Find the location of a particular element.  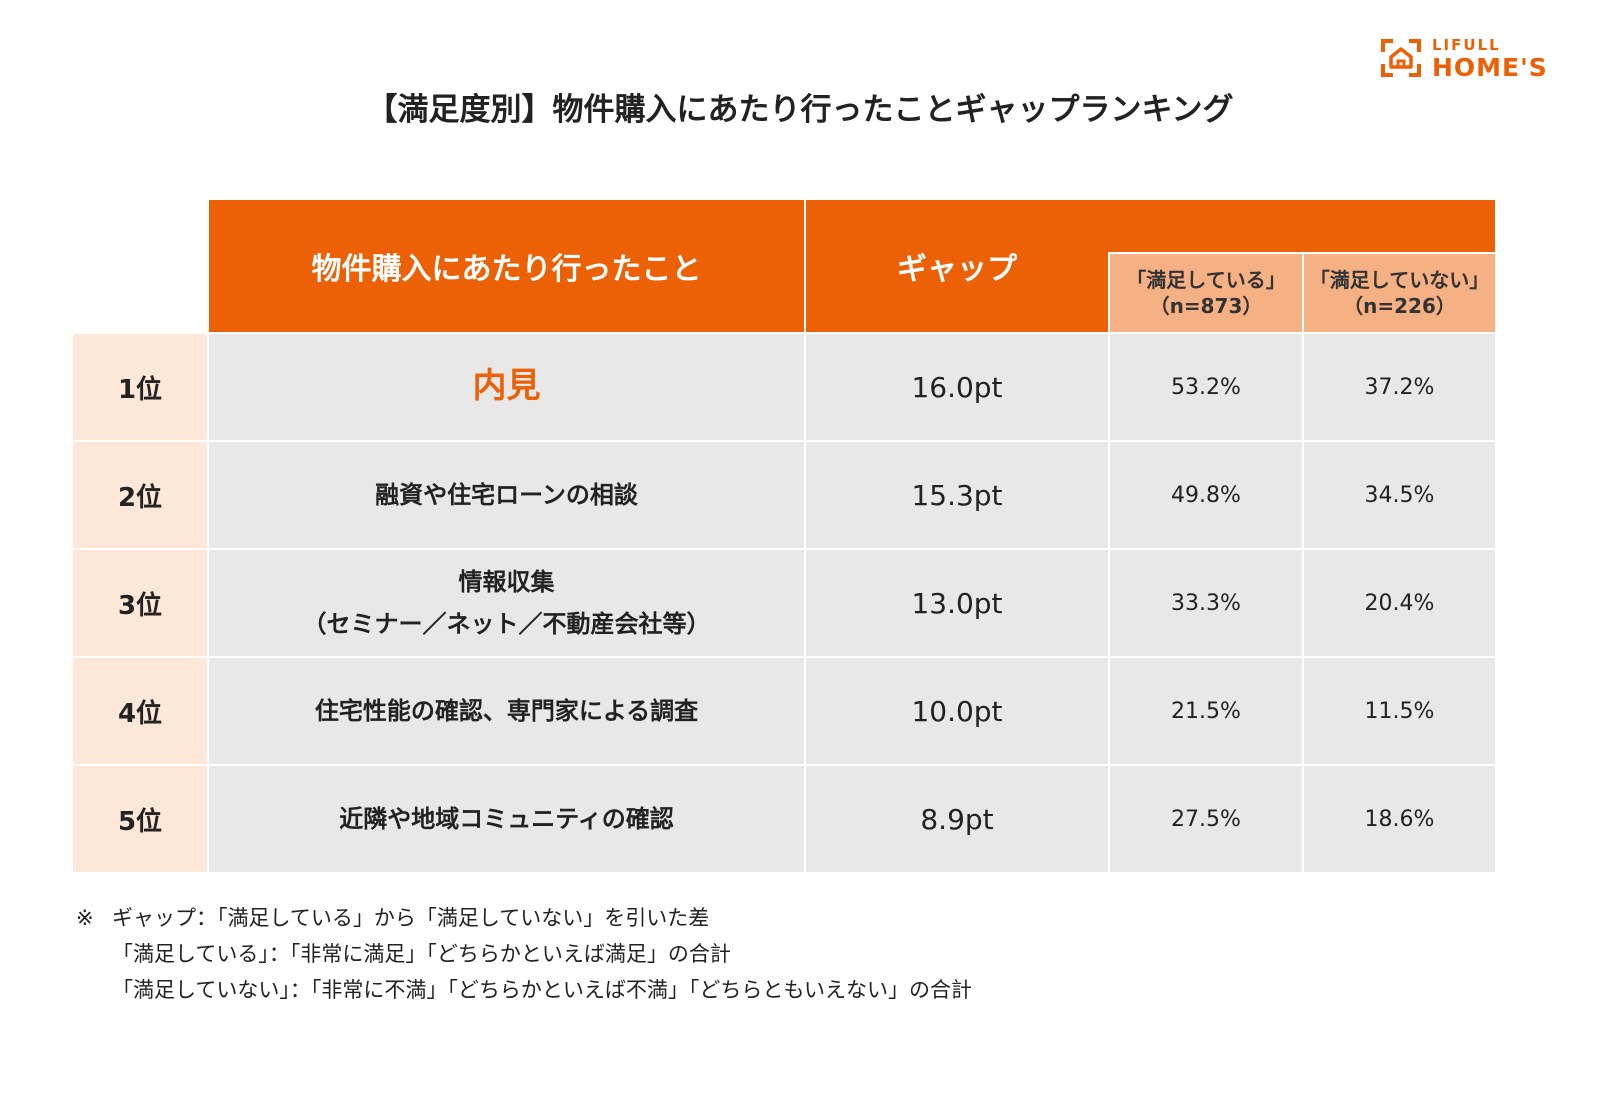

rank-cell: 4位 is located at coordinates (140, 711).